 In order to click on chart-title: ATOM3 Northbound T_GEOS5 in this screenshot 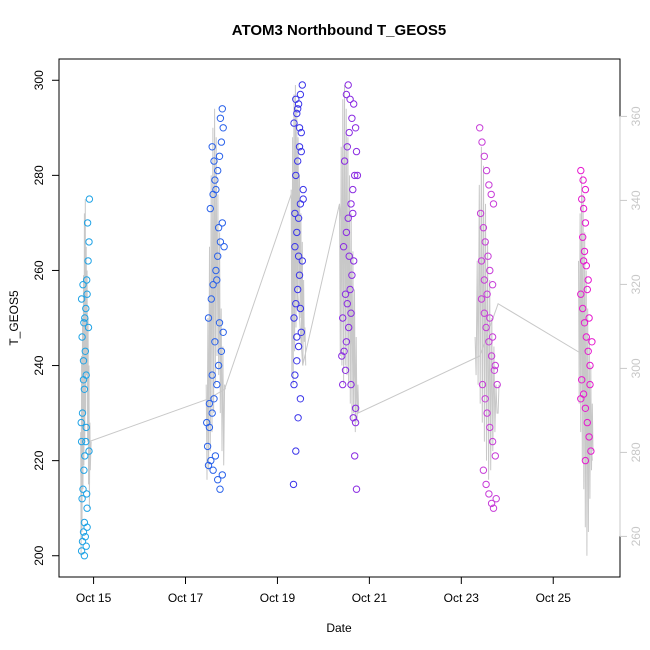, I will do `click(339, 30)`.